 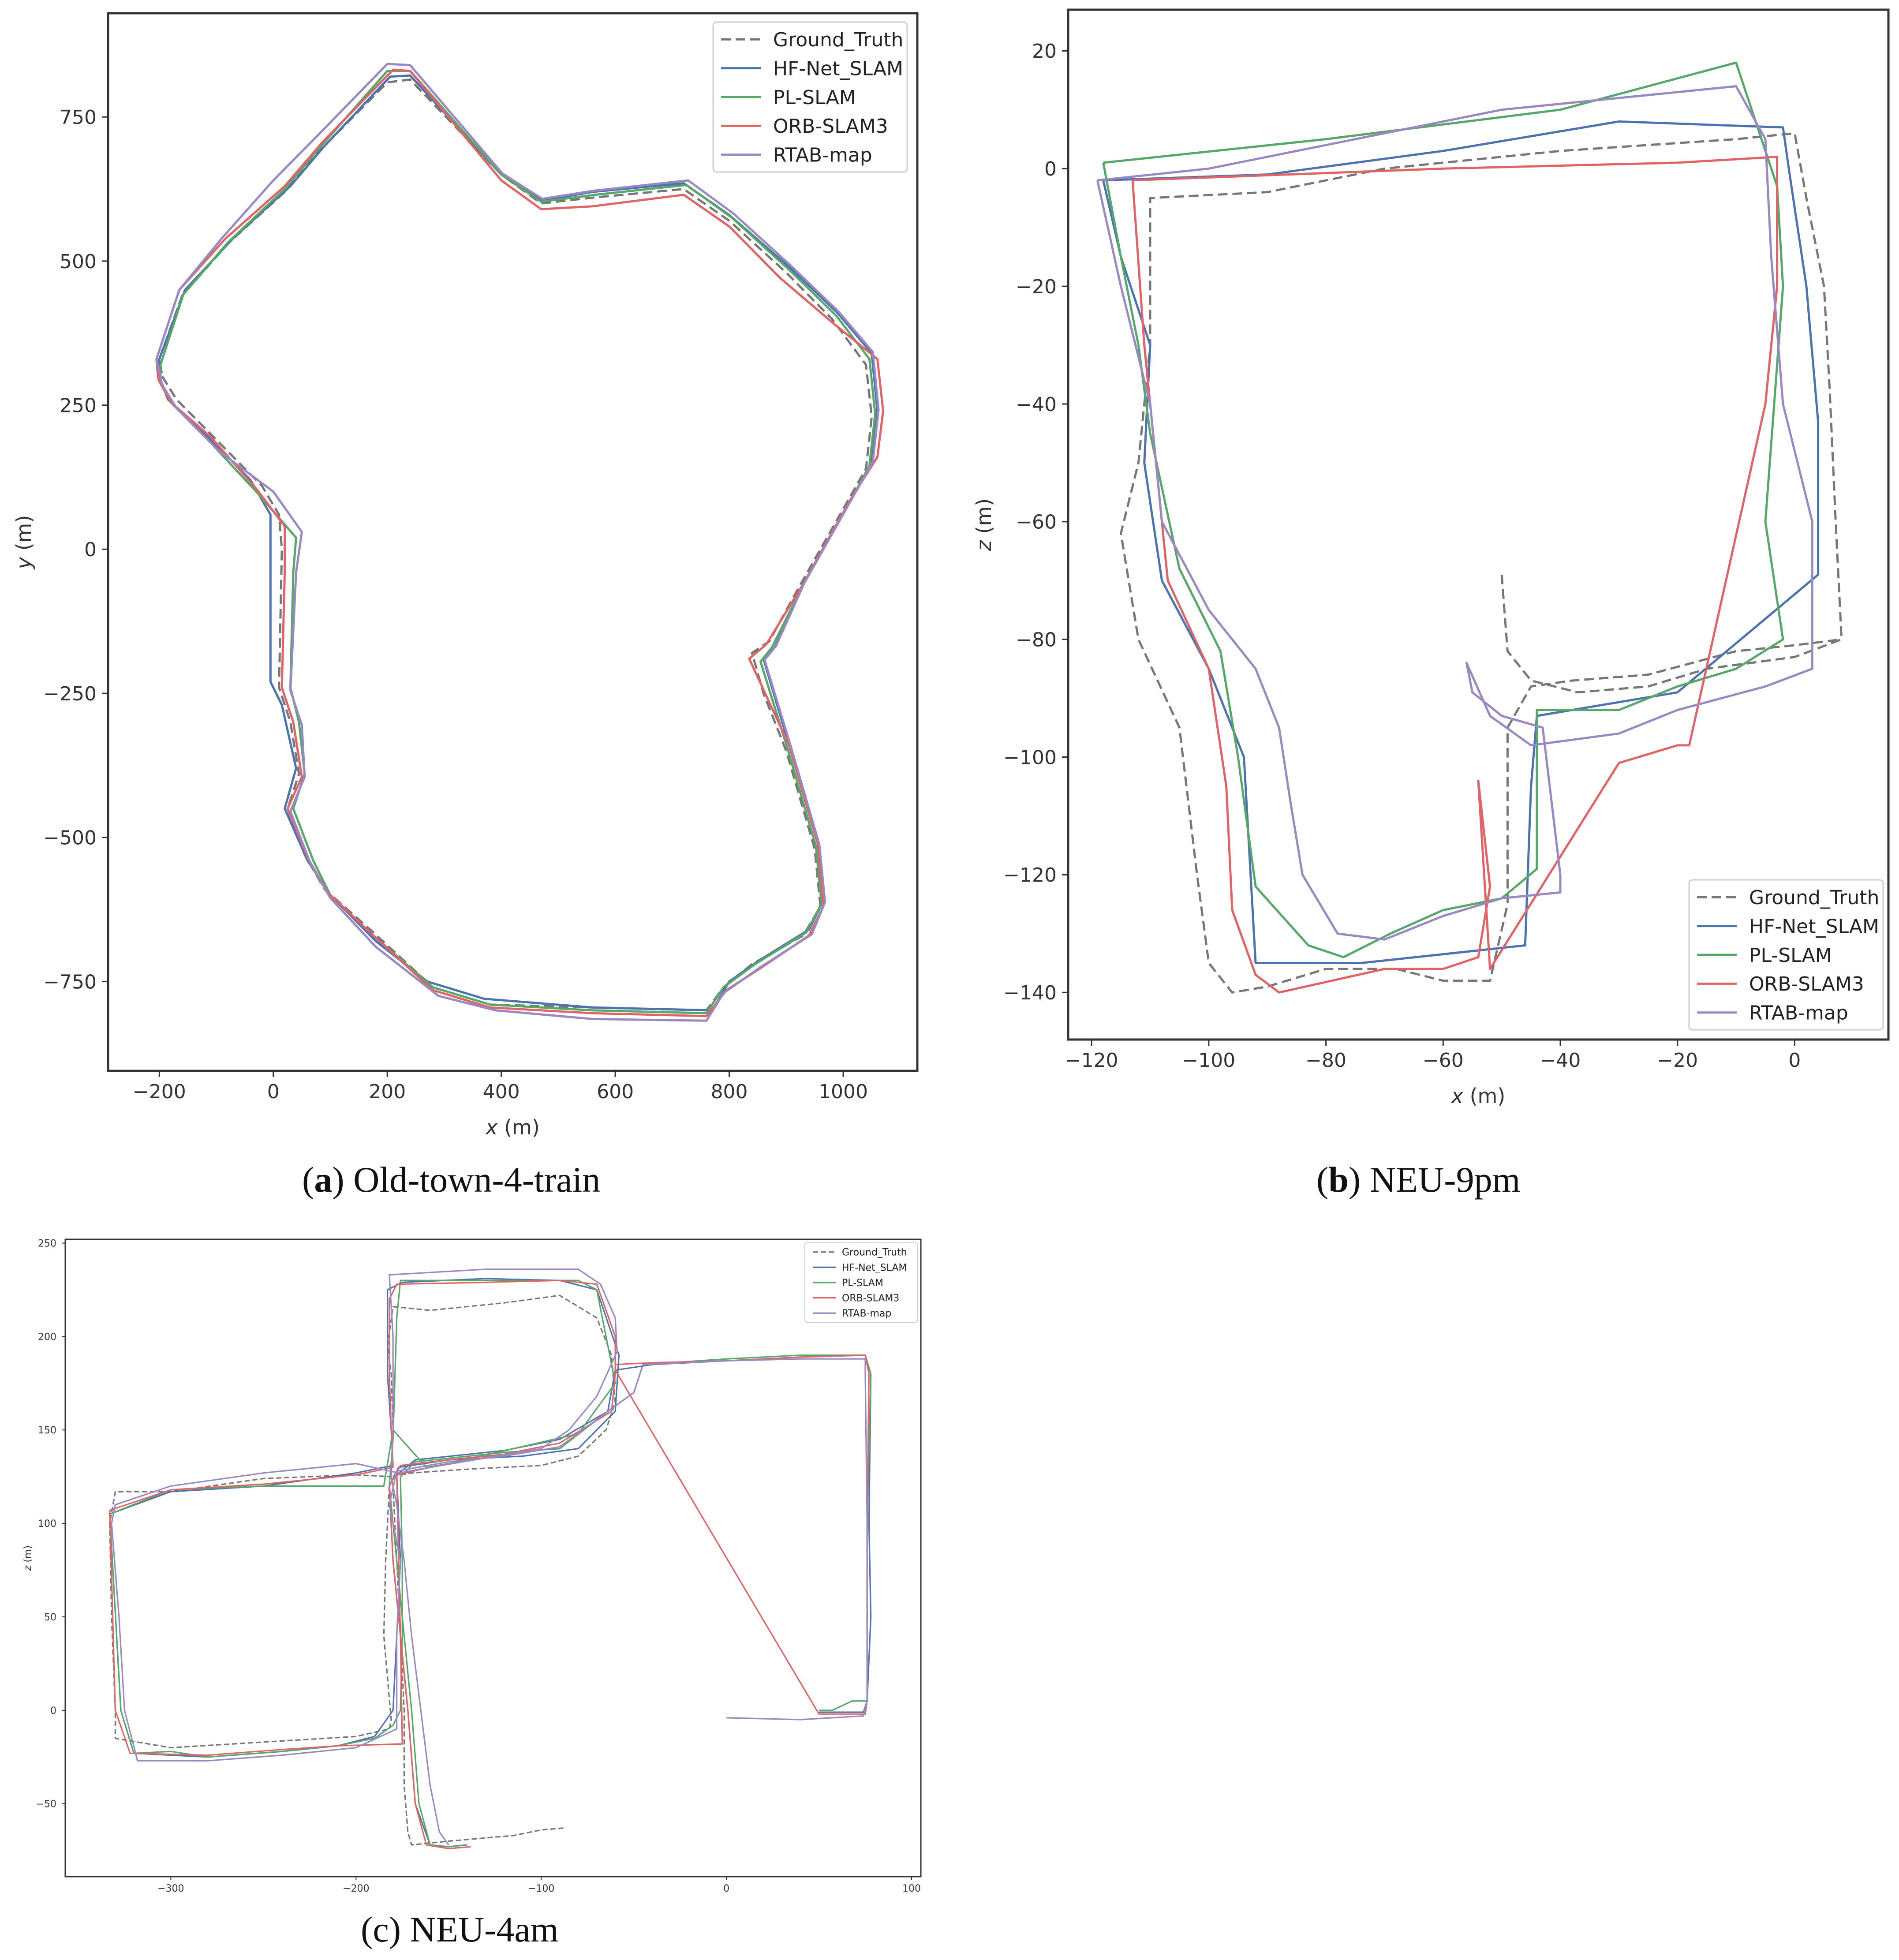 What do you see at coordinates (24, 542) in the screenshot?
I see `y-axis-label: y (m)` at bounding box center [24, 542].